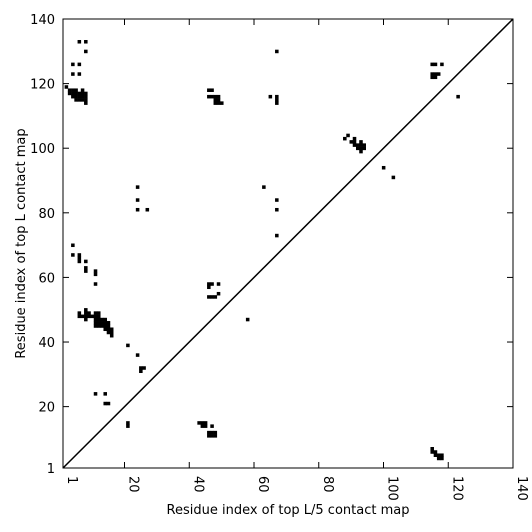  What do you see at coordinates (21, 243) in the screenshot?
I see `y-axis-title: Residue index of top L contact map` at bounding box center [21, 243].